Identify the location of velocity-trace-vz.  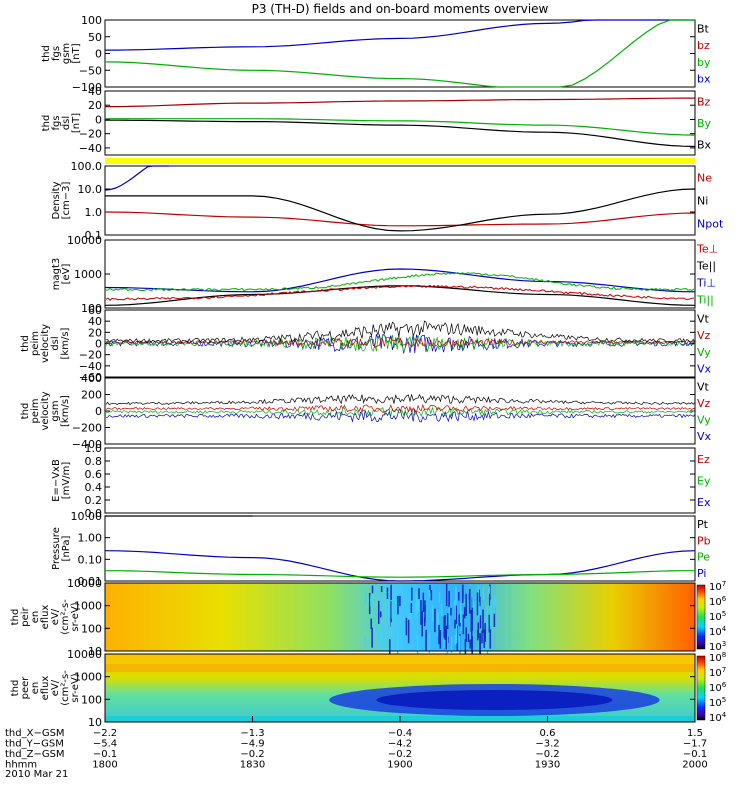
(400, 342).